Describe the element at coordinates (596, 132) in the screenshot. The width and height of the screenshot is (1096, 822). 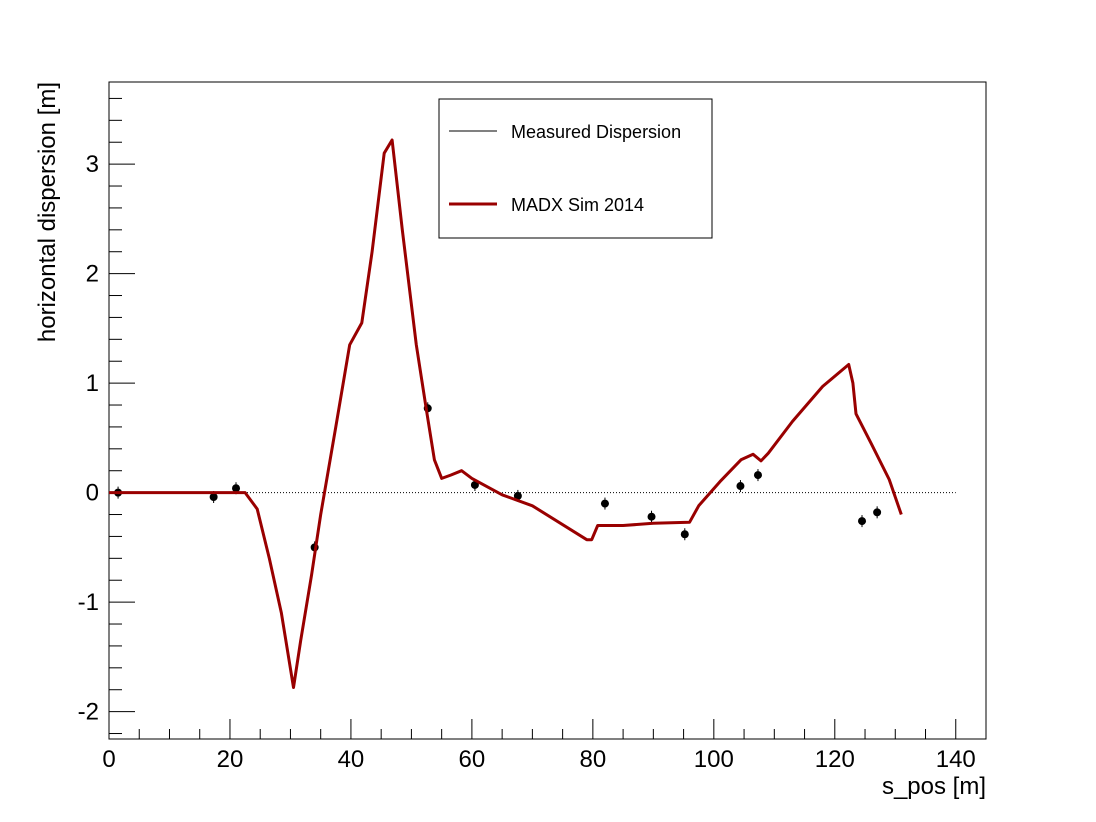
I see `legend-label-measured: Measured Dispersion` at that location.